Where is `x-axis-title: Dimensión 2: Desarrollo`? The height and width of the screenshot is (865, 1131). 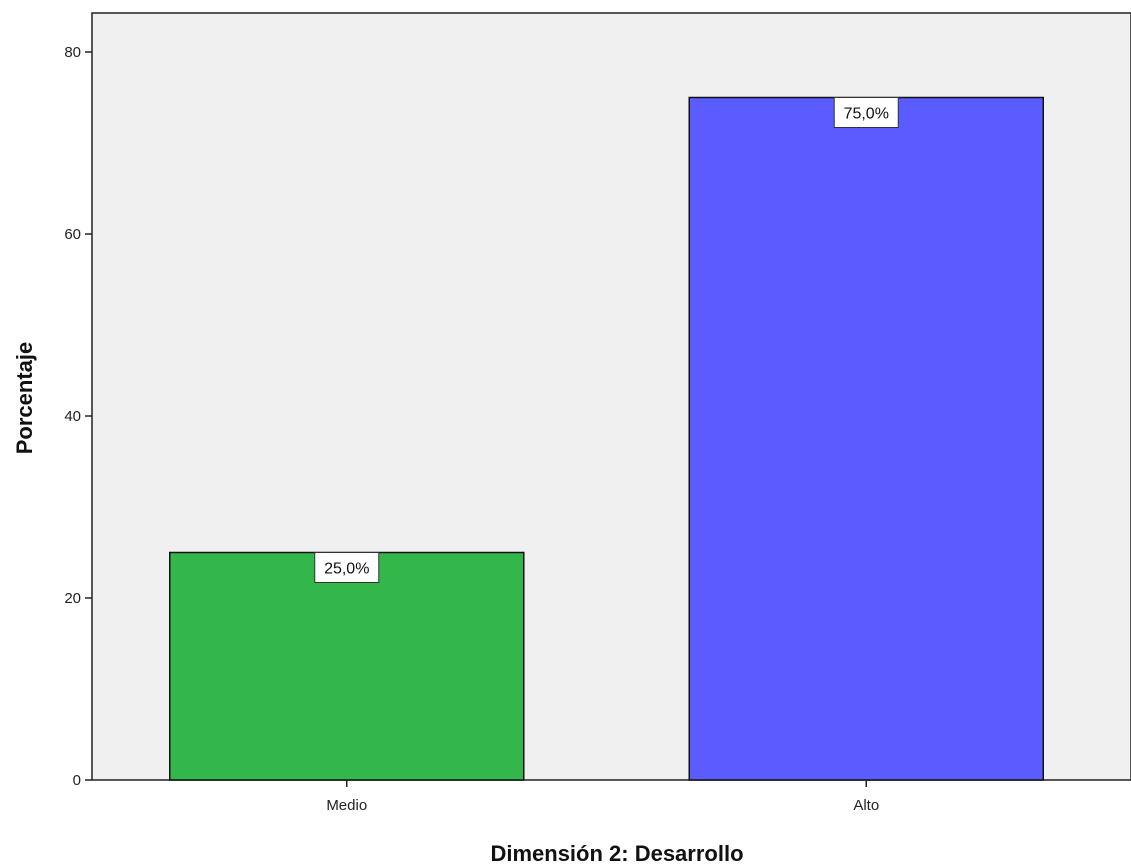 x-axis-title: Dimensión 2: Desarrollo is located at coordinates (616, 853).